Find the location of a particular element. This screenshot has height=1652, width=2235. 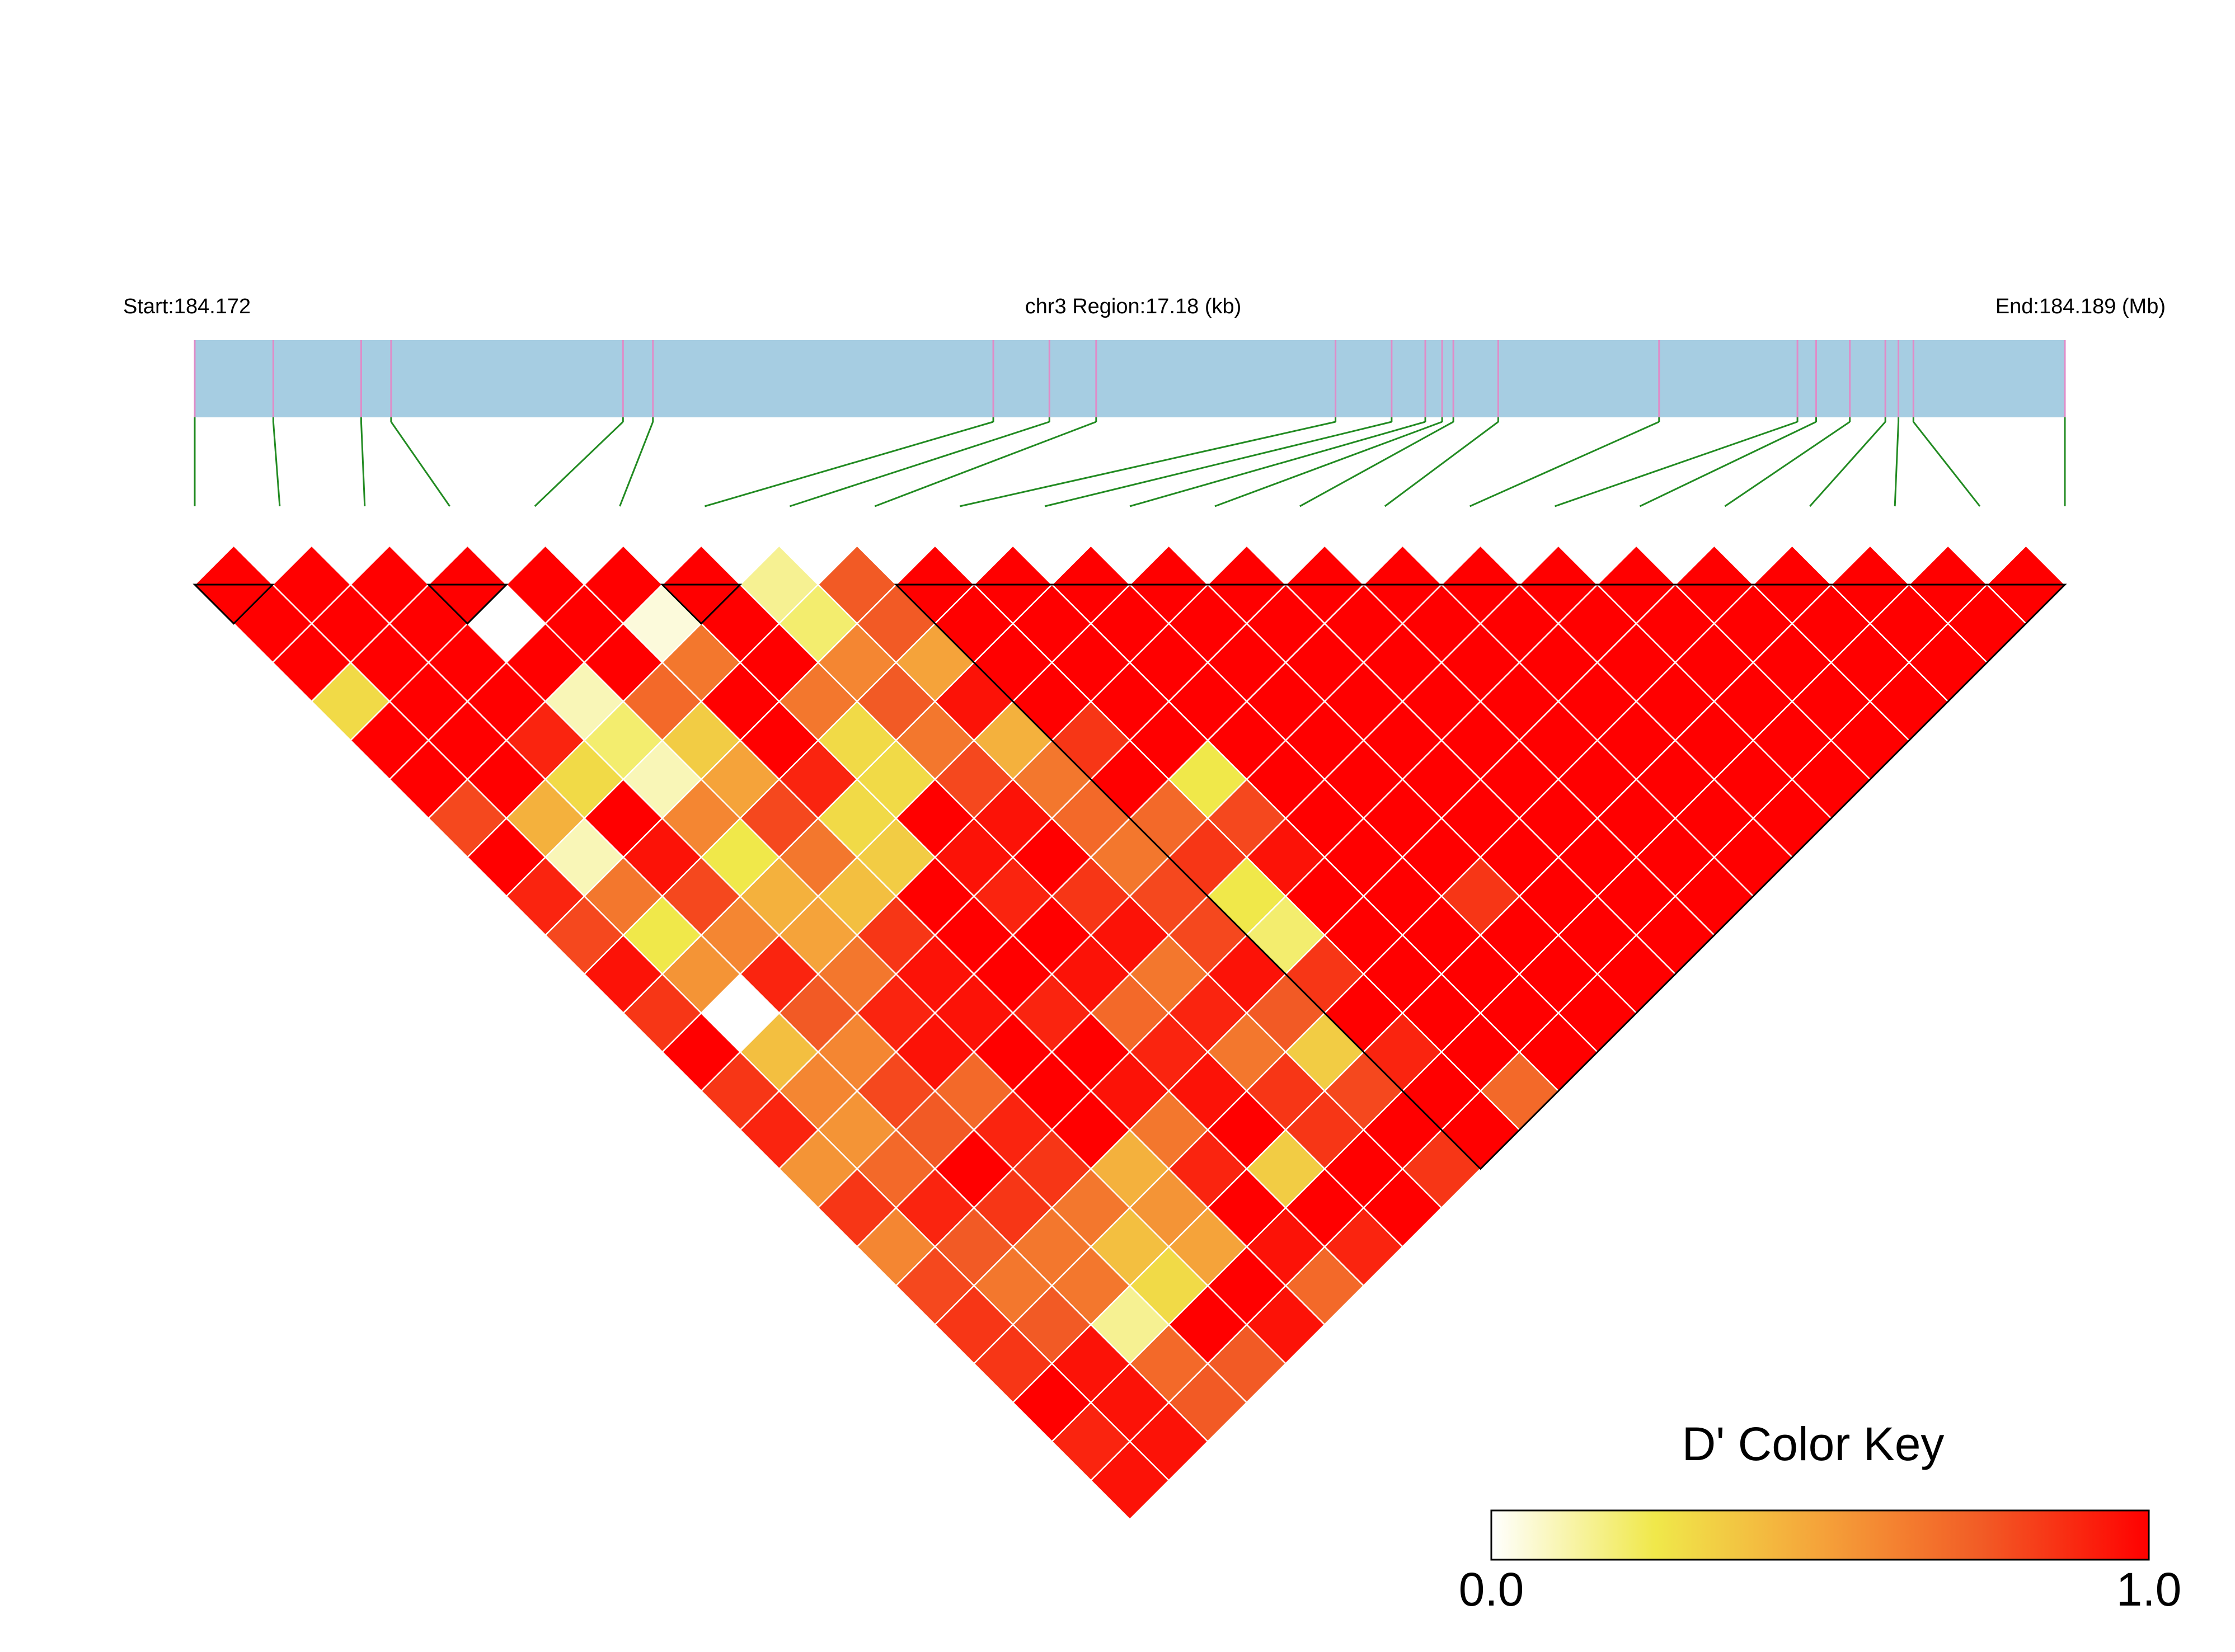

genomic-region-track is located at coordinates (1130, 379).